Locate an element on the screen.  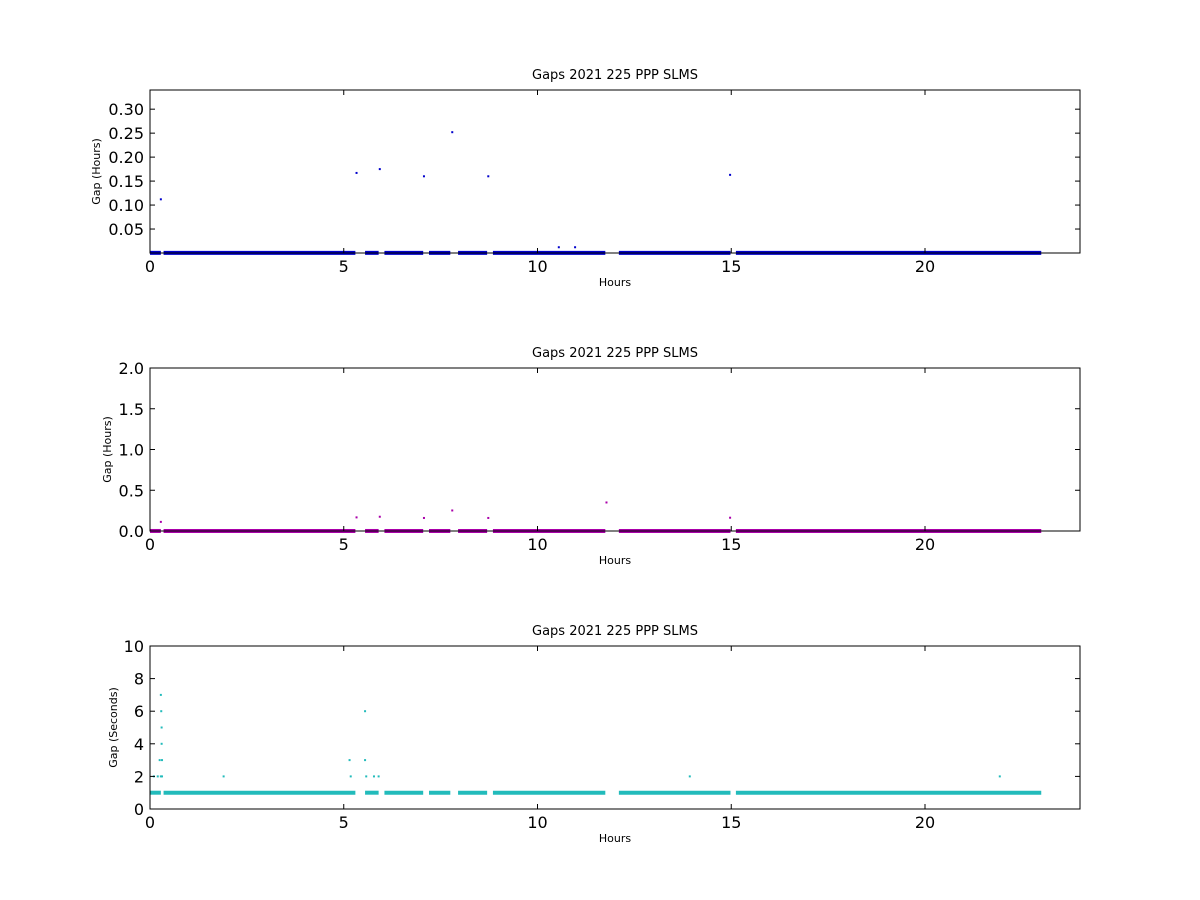
chart-2-ylabel: Gap (Hours) is located at coordinates (107, 449).